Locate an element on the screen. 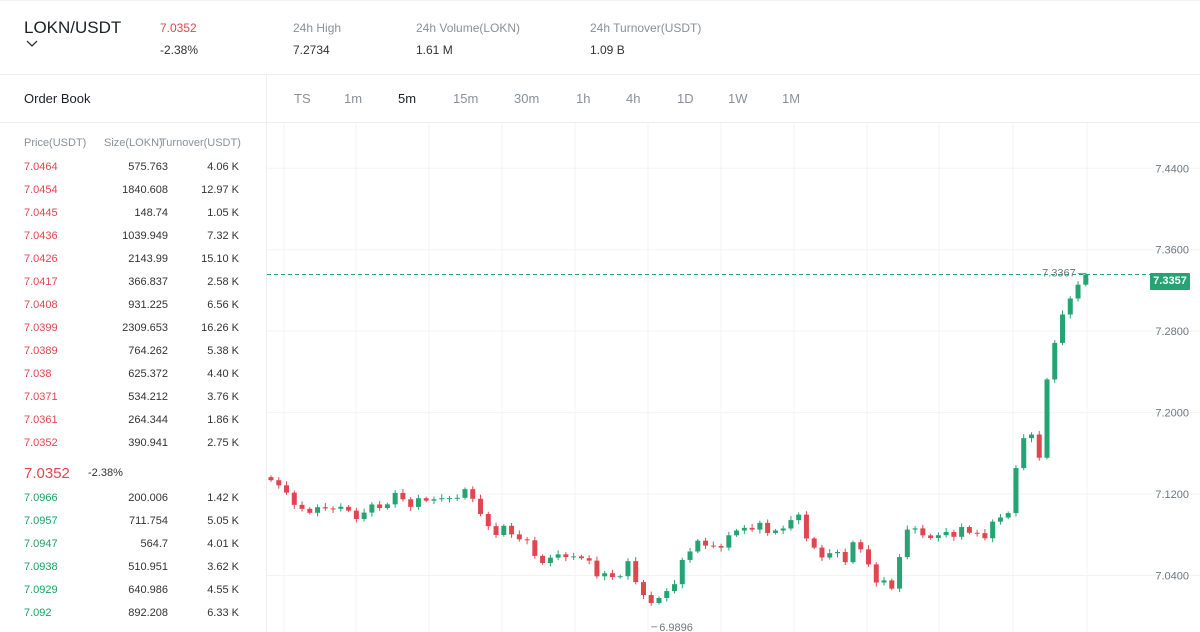  tab-5m: 5m is located at coordinates (407, 98).